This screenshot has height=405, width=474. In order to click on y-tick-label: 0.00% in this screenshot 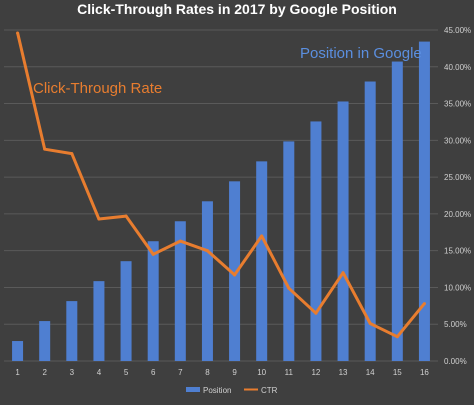, I will do `click(455, 361)`.